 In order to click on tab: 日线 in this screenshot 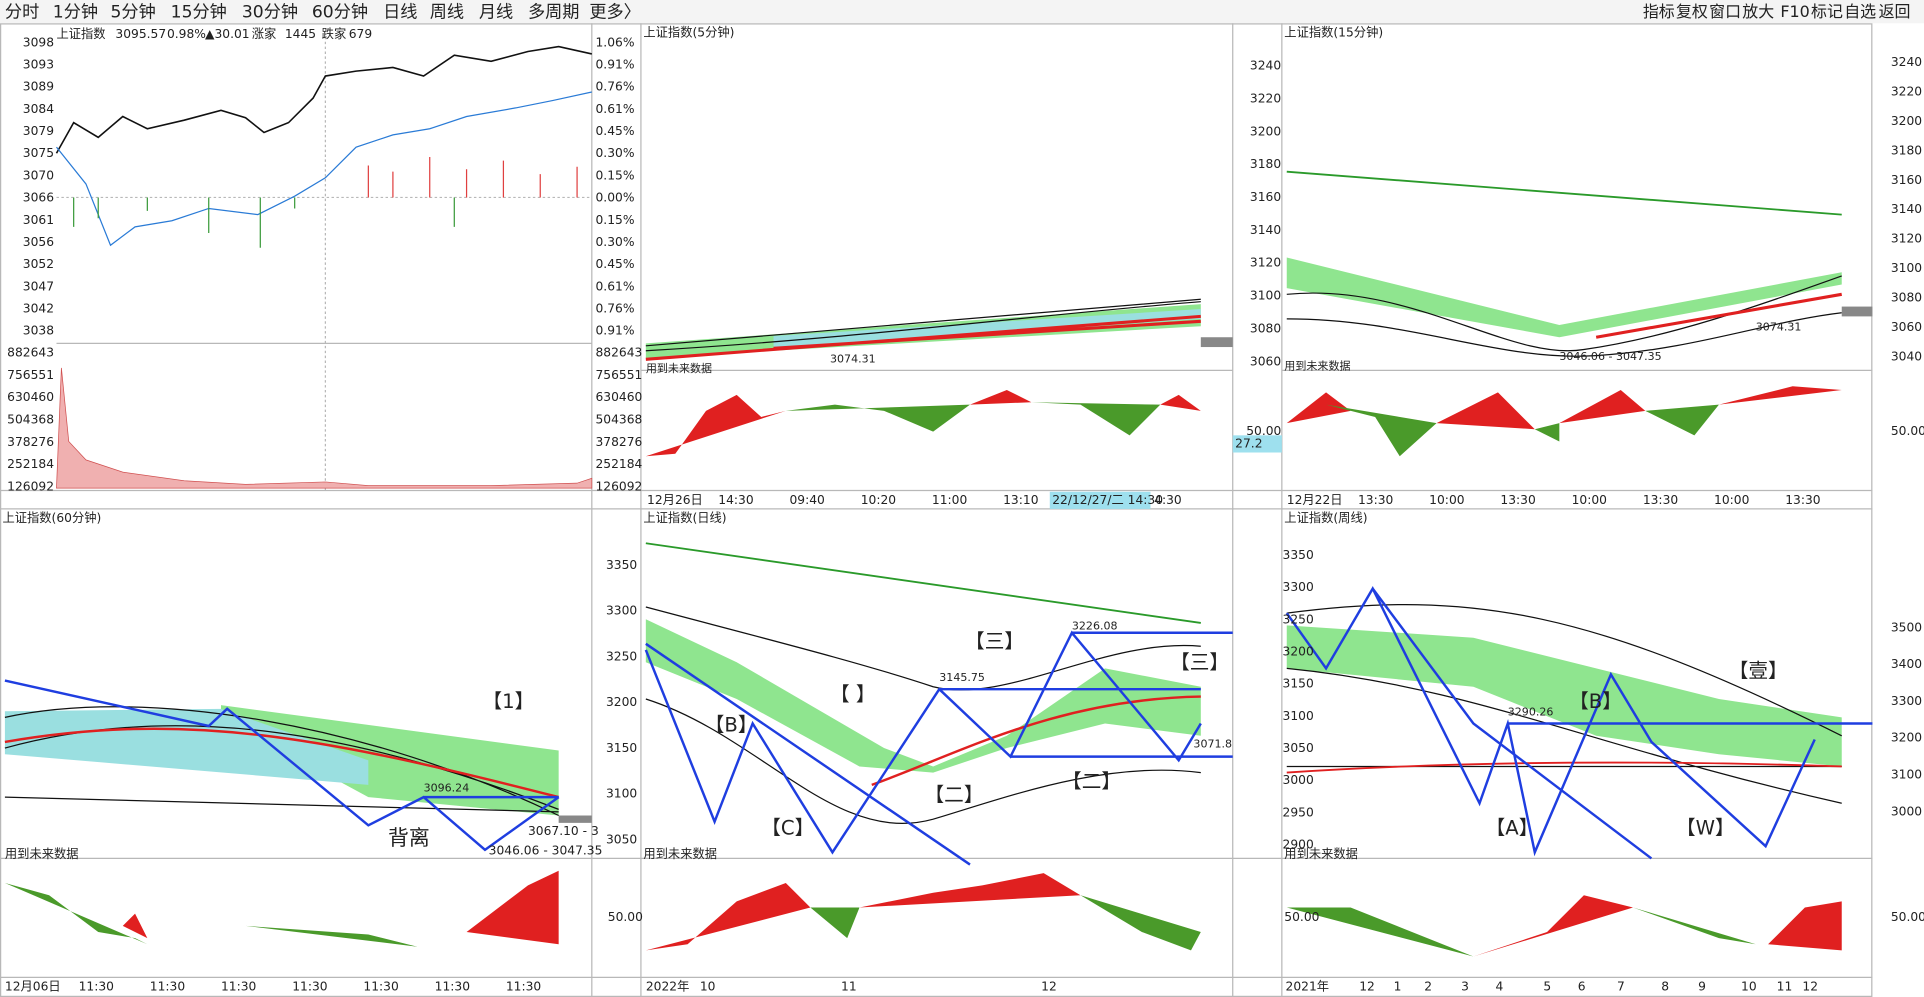, I will do `click(400, 12)`.